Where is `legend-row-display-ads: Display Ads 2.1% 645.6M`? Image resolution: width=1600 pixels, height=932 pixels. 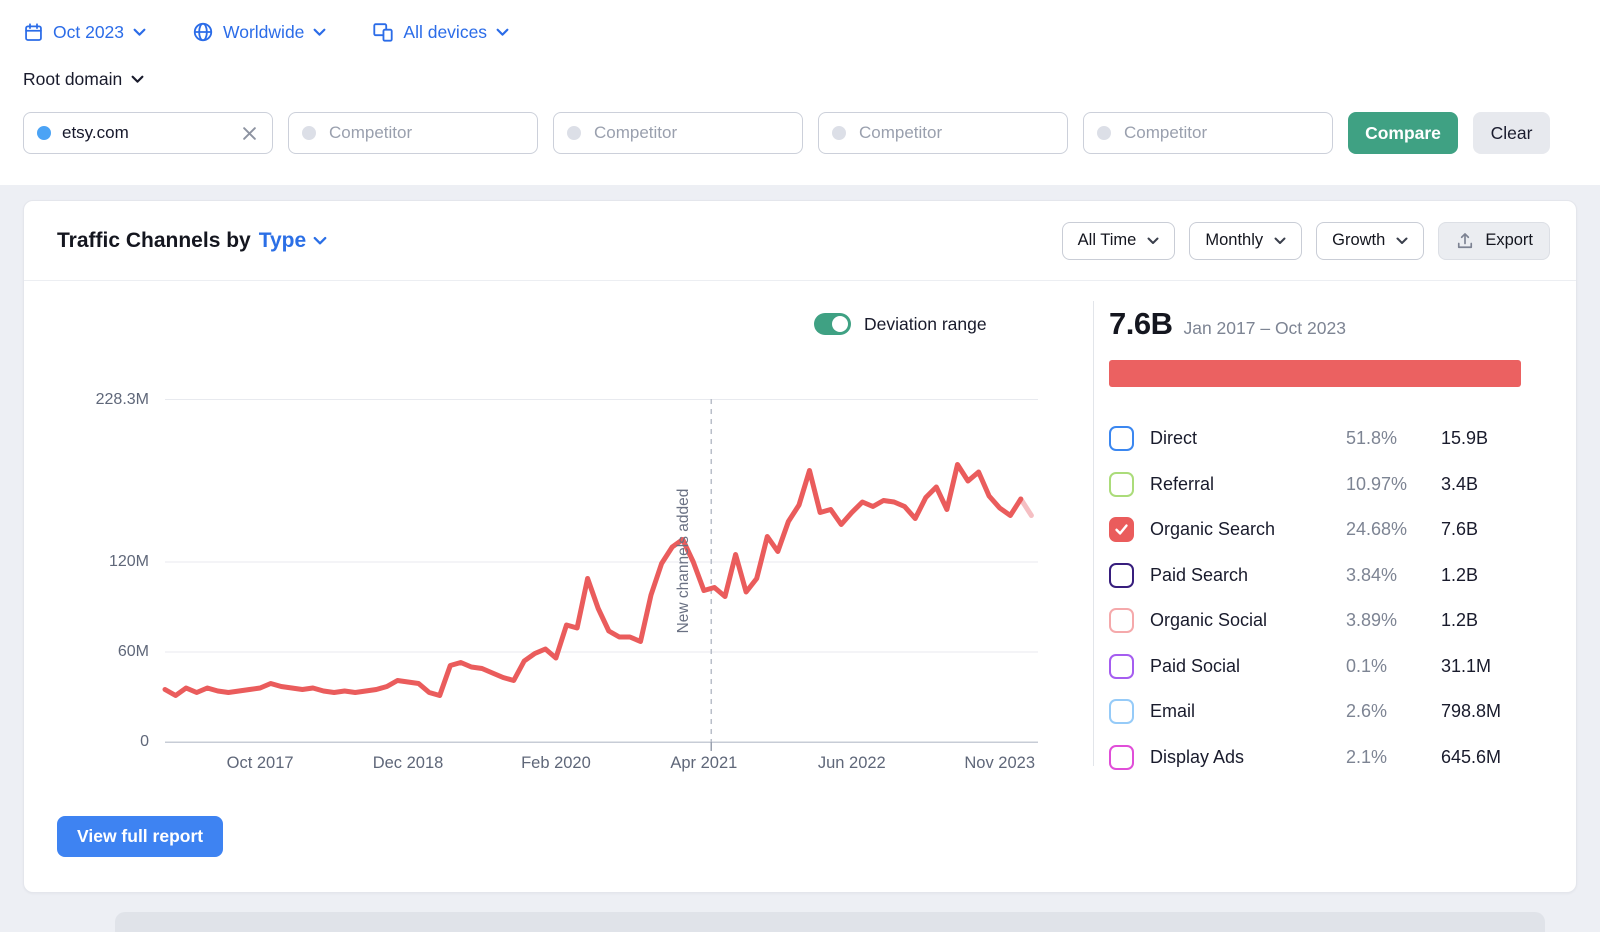 legend-row-display-ads: Display Ads 2.1% 645.6M is located at coordinates (1315, 758).